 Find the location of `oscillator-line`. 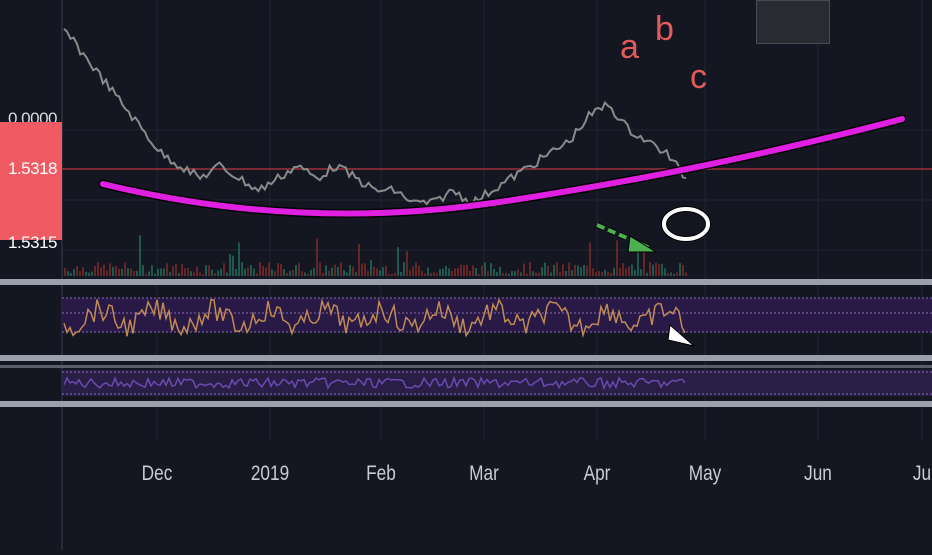

oscillator-line is located at coordinates (374, 318).